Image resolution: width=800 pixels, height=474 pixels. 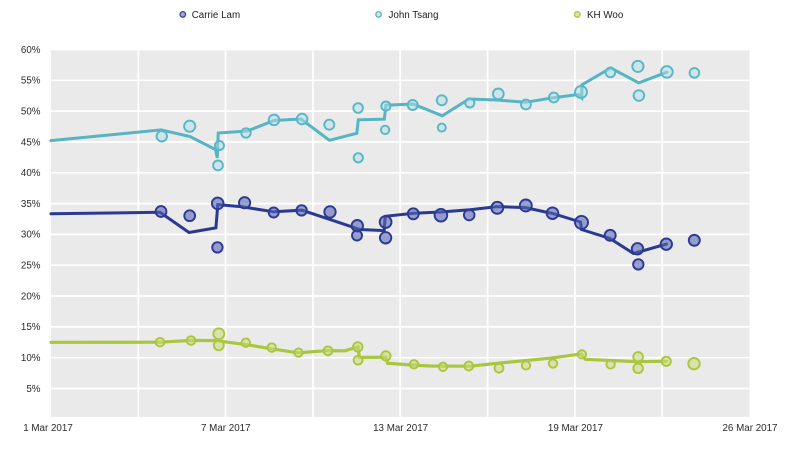 I want to click on svg-text: John Tsang, so click(x=414, y=15).